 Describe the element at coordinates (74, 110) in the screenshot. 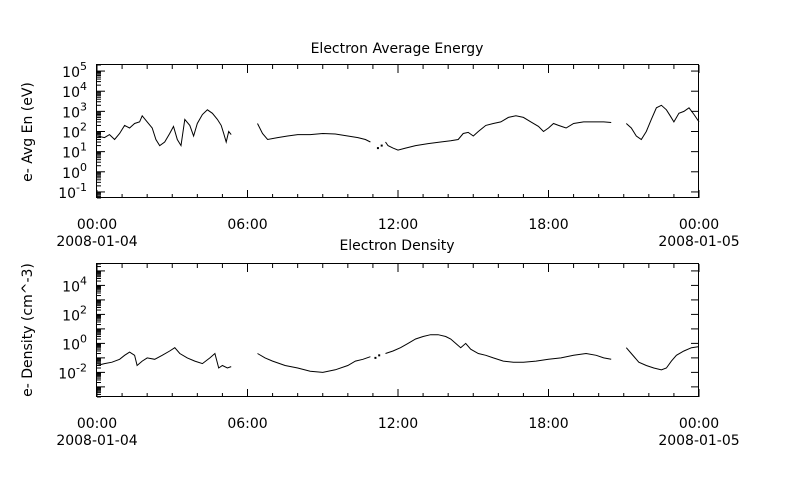

I see `y-tick-label: 10³` at that location.